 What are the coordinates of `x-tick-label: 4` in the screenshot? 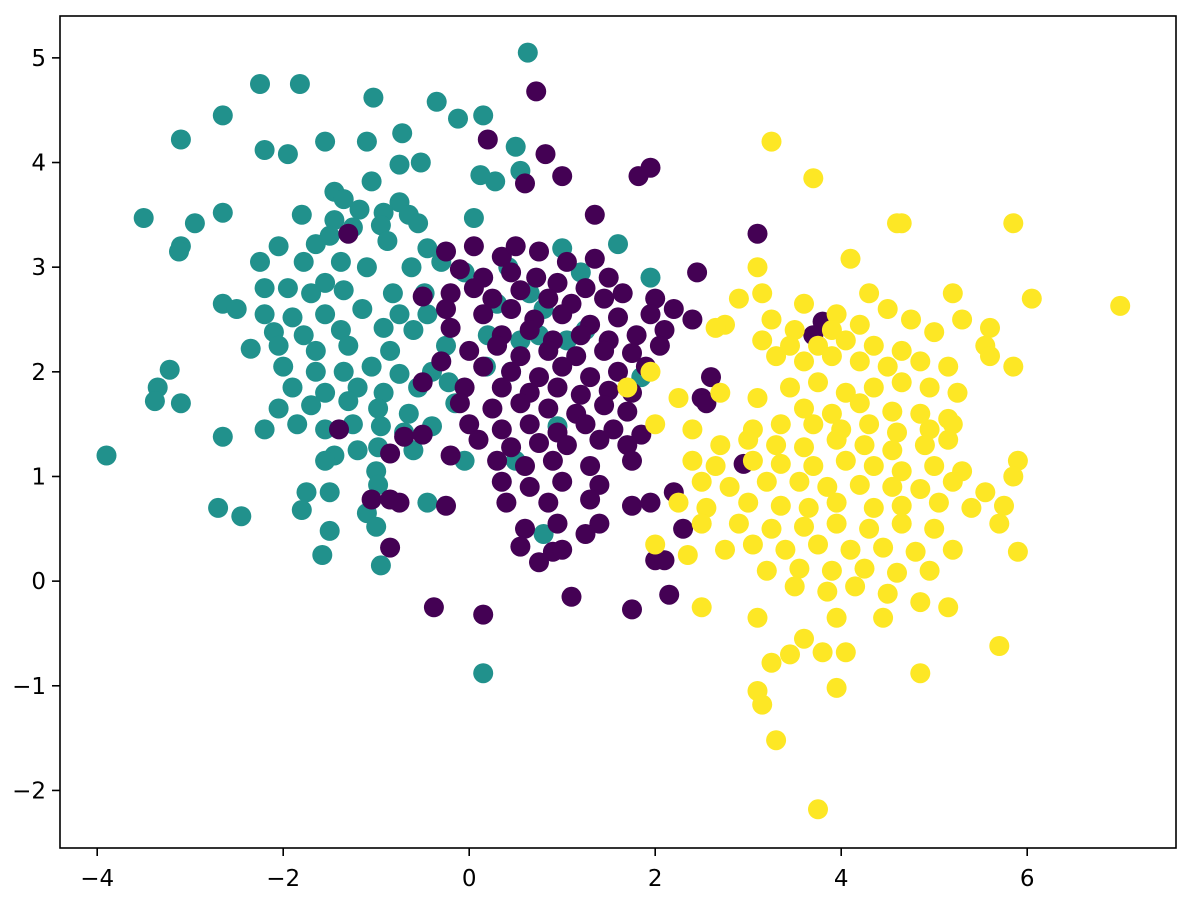 It's located at (841, 879).